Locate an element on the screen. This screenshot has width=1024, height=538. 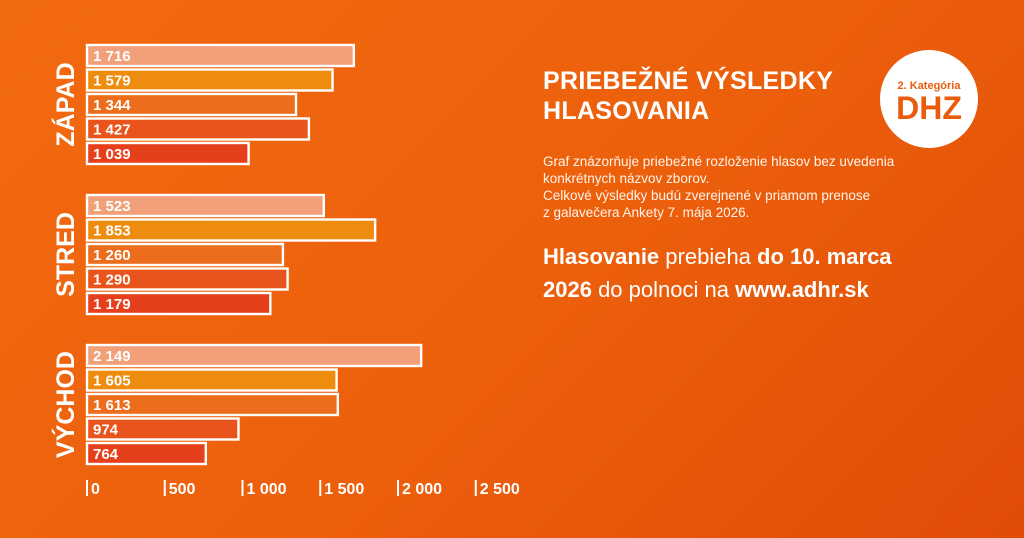
group-label: STRED is located at coordinates (66, 254).